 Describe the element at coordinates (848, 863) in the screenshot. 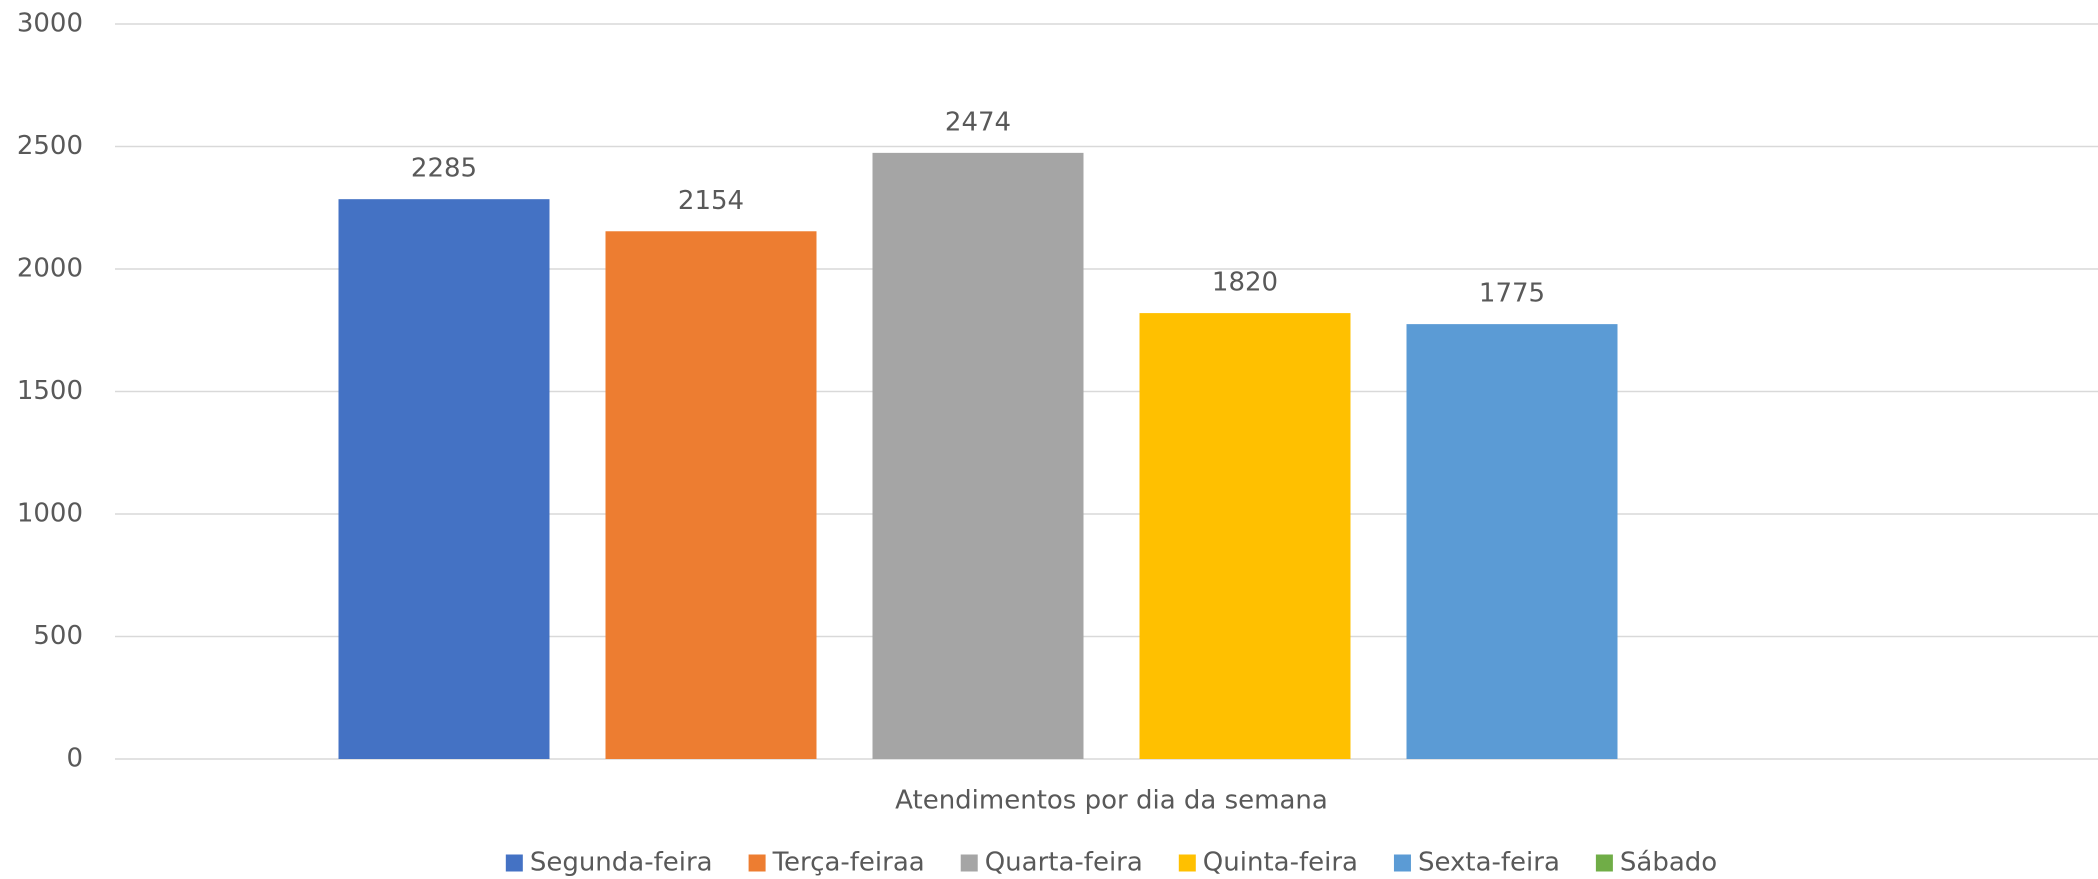

I see `legend-label: Terça-feiraa` at that location.